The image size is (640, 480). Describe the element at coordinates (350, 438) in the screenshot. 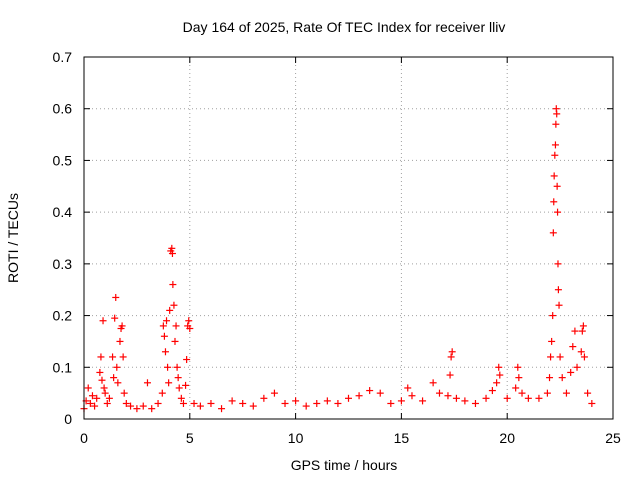

I see `x-tick-labels: 0 5 10 15 20 25` at that location.